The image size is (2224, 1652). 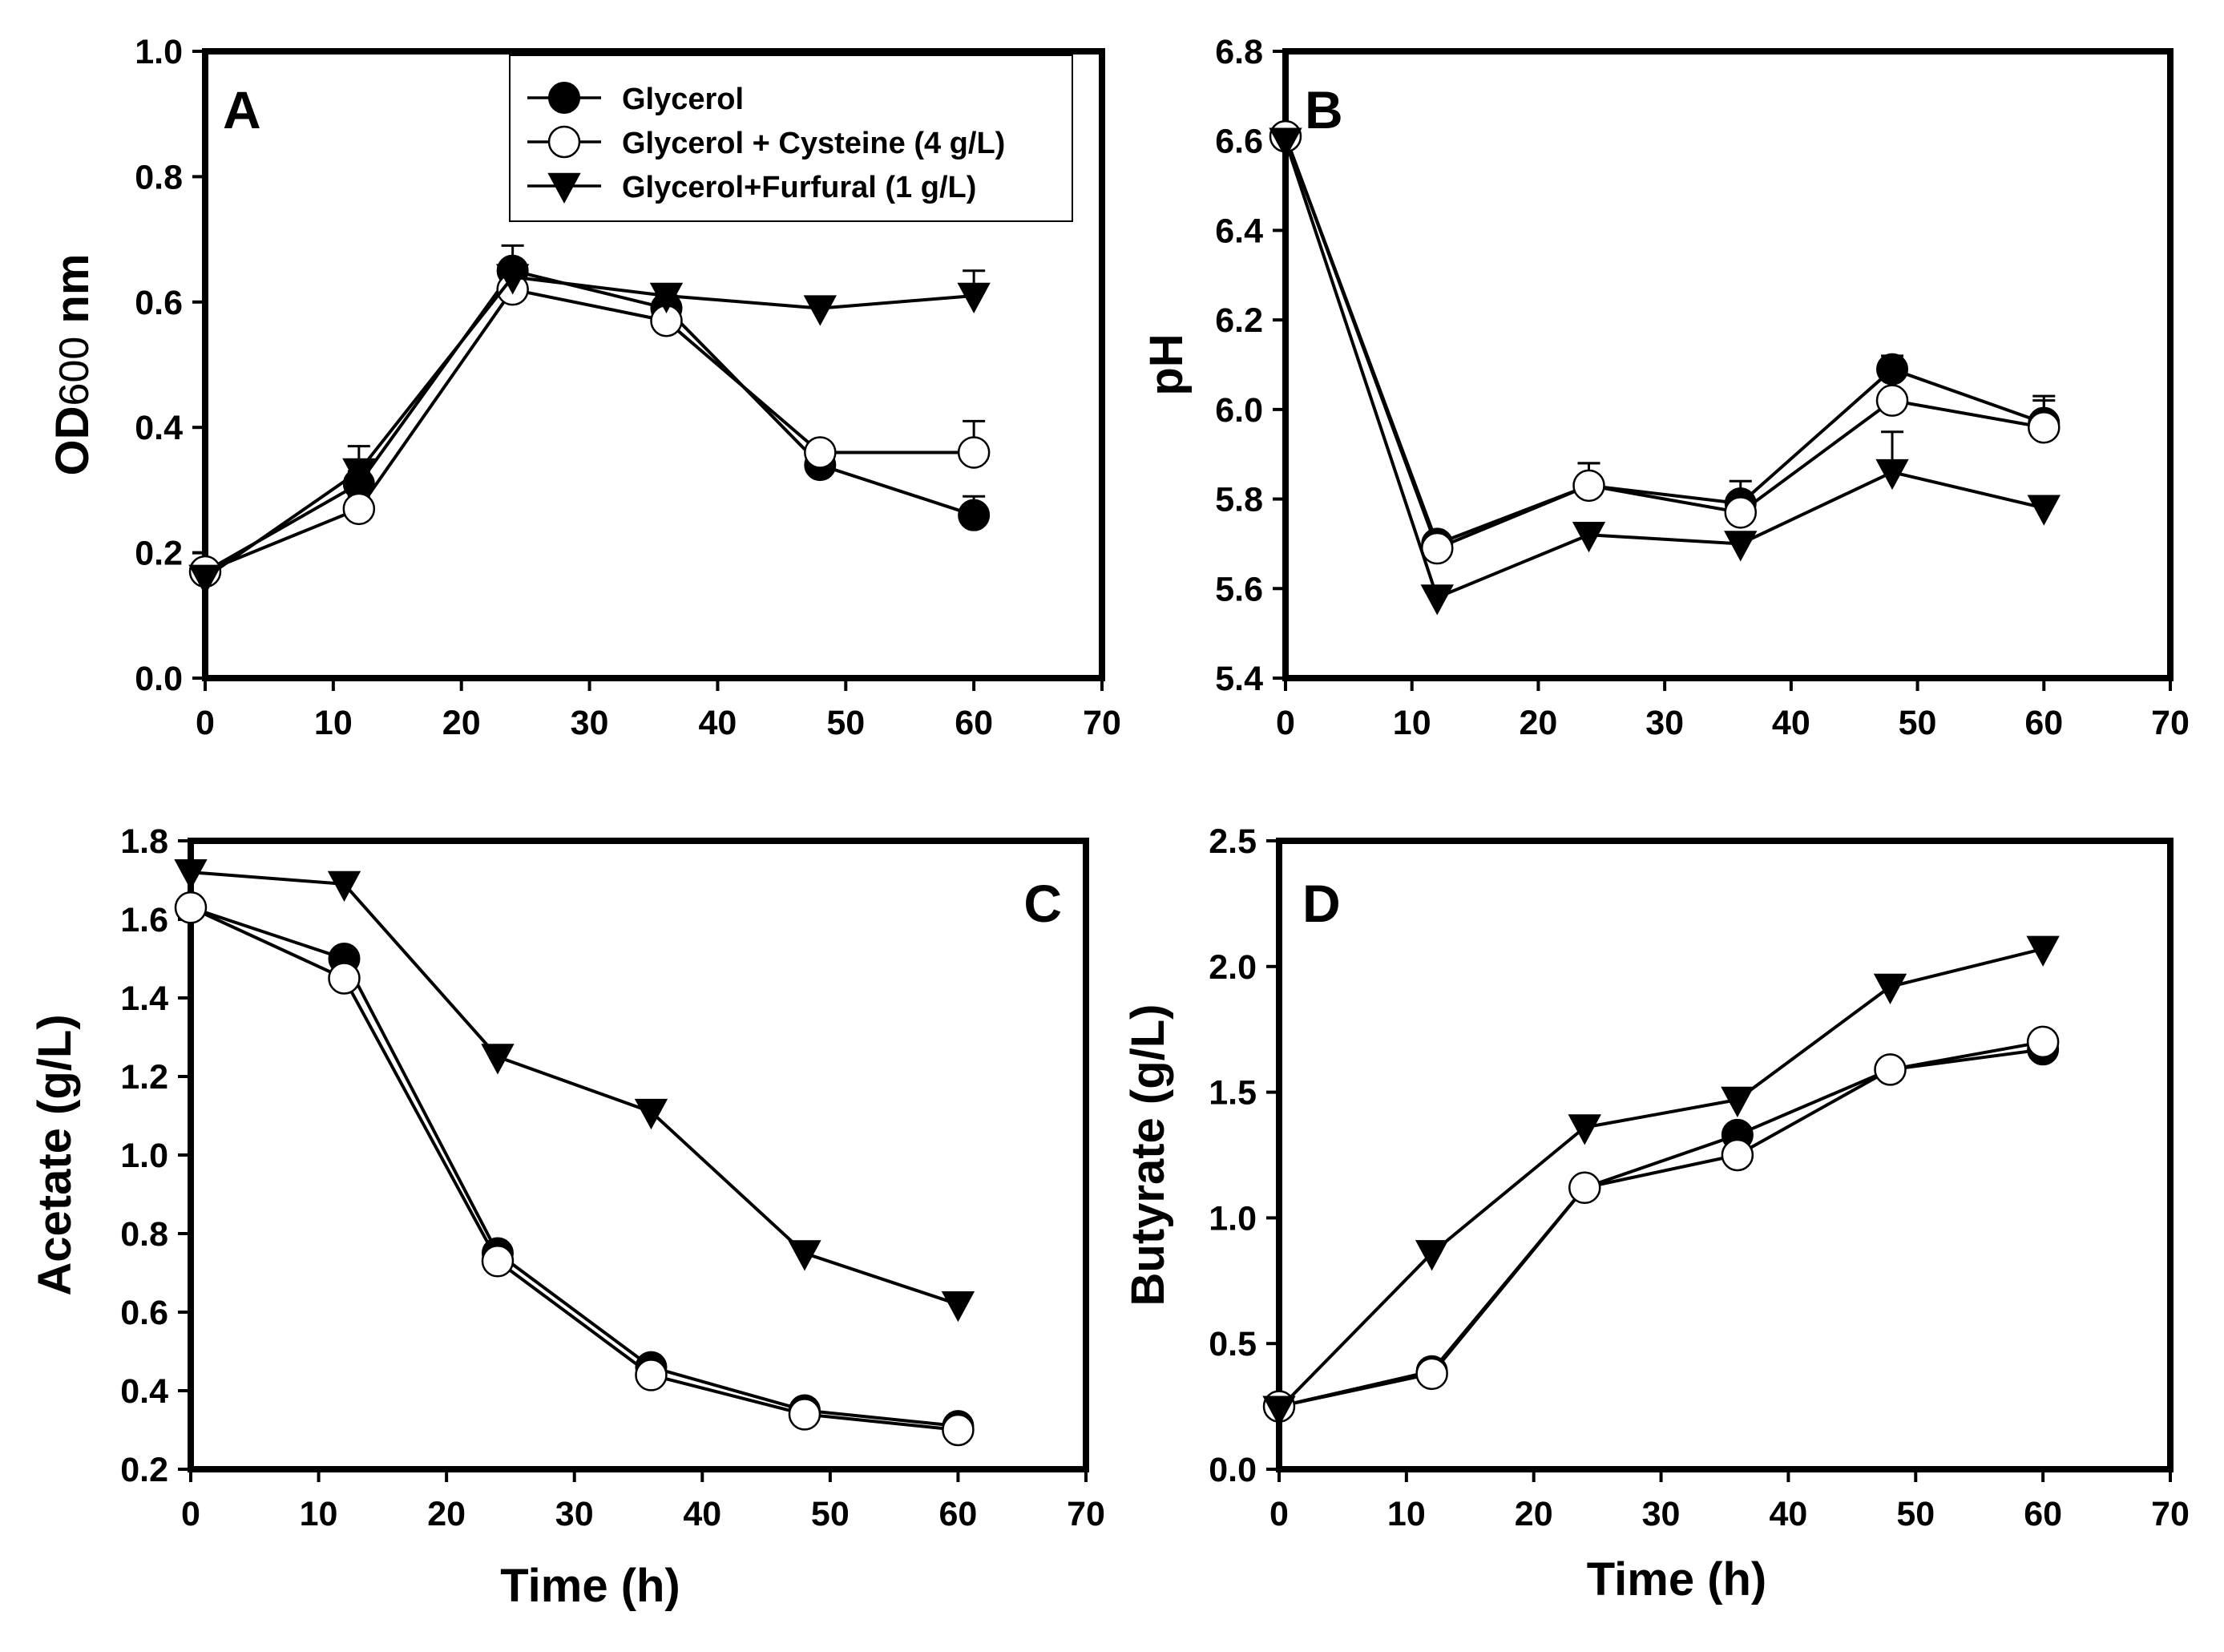 What do you see at coordinates (72, 295) in the screenshot?
I see `y-axis-title-rest: nm` at bounding box center [72, 295].